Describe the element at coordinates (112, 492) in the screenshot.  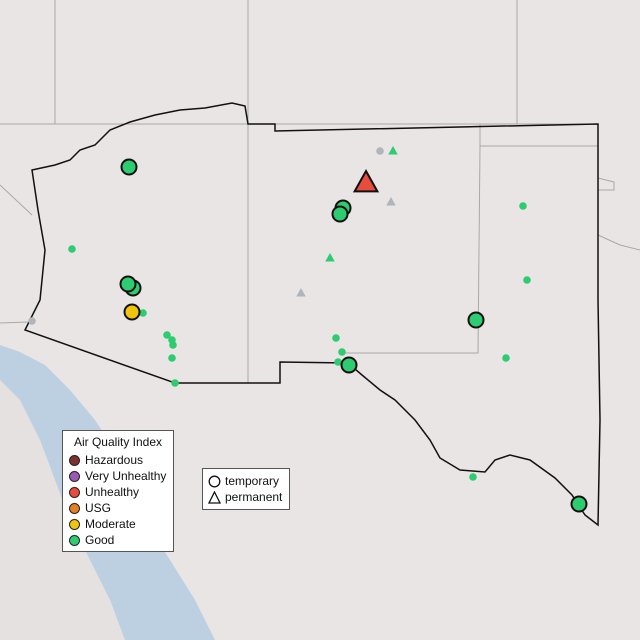
I see `legend-label: Unhealthy` at that location.